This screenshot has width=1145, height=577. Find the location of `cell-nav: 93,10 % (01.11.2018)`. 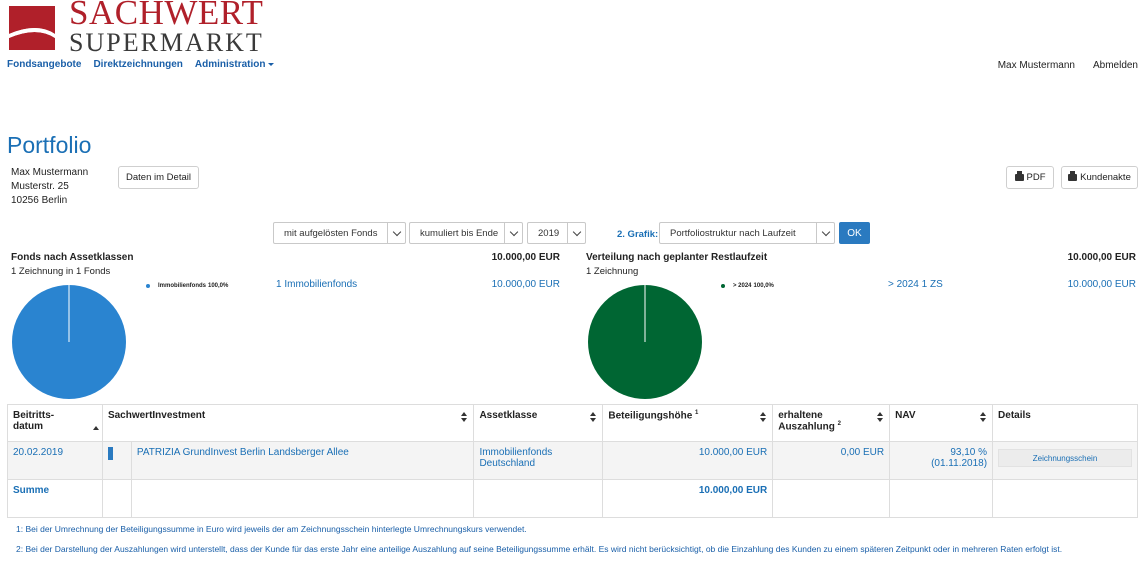

cell-nav: 93,10 % (01.11.2018) is located at coordinates (941, 460).